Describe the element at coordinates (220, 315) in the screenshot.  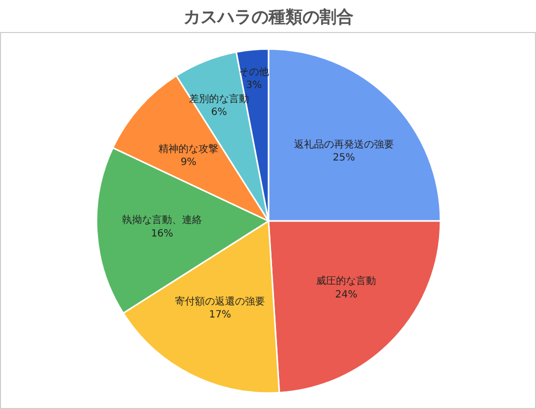
I see `data-label: 17%` at that location.